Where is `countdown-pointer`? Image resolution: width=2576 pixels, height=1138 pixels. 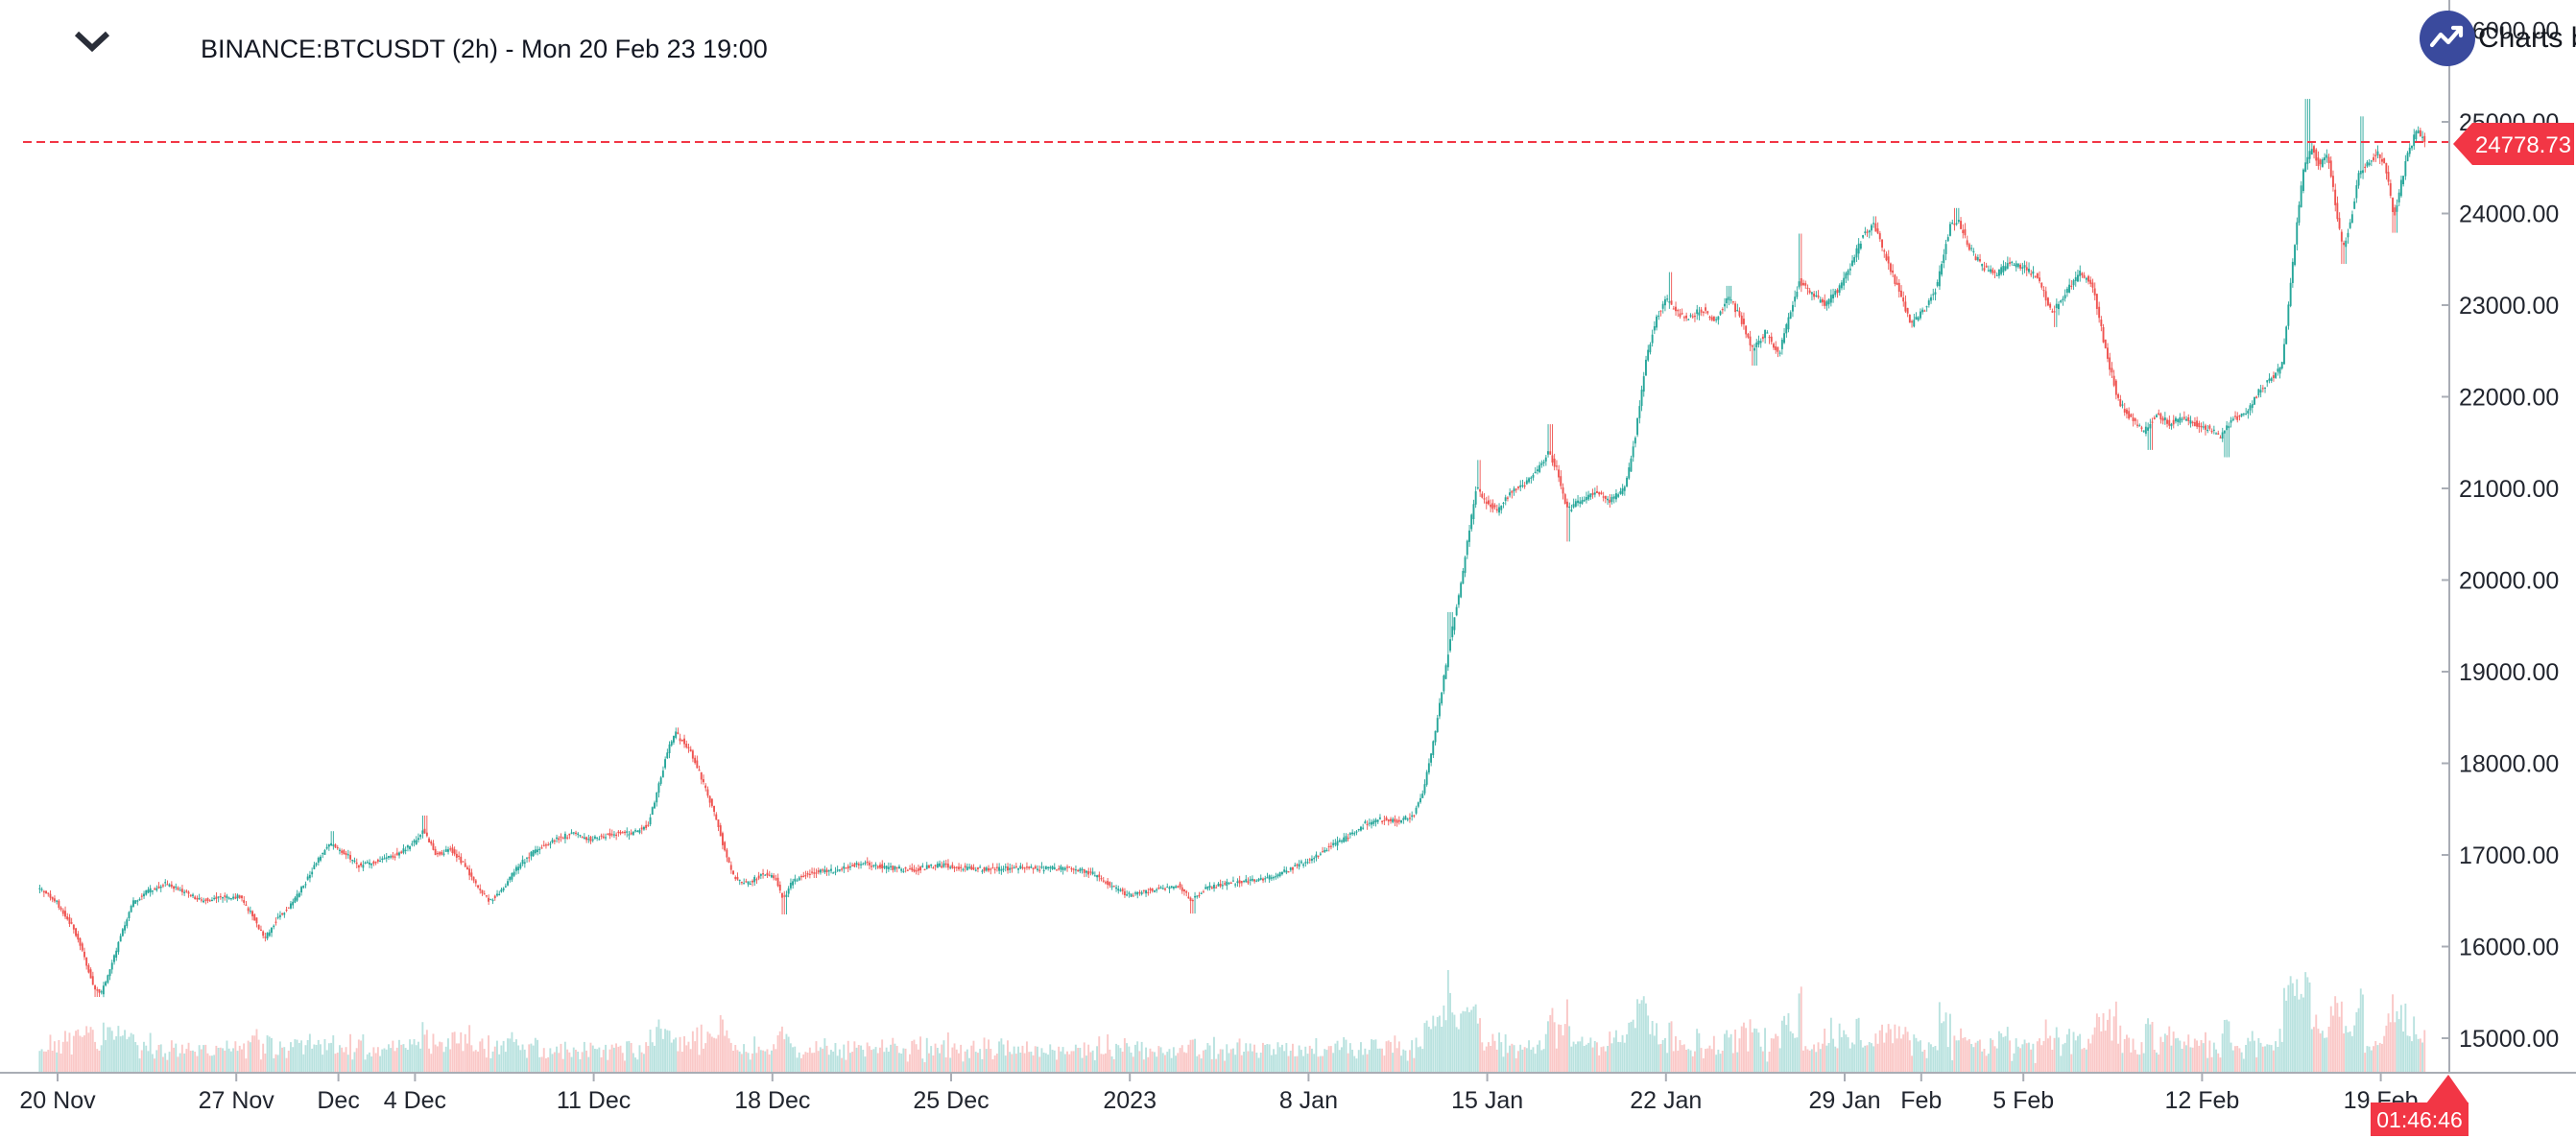 countdown-pointer is located at coordinates (2447, 1089).